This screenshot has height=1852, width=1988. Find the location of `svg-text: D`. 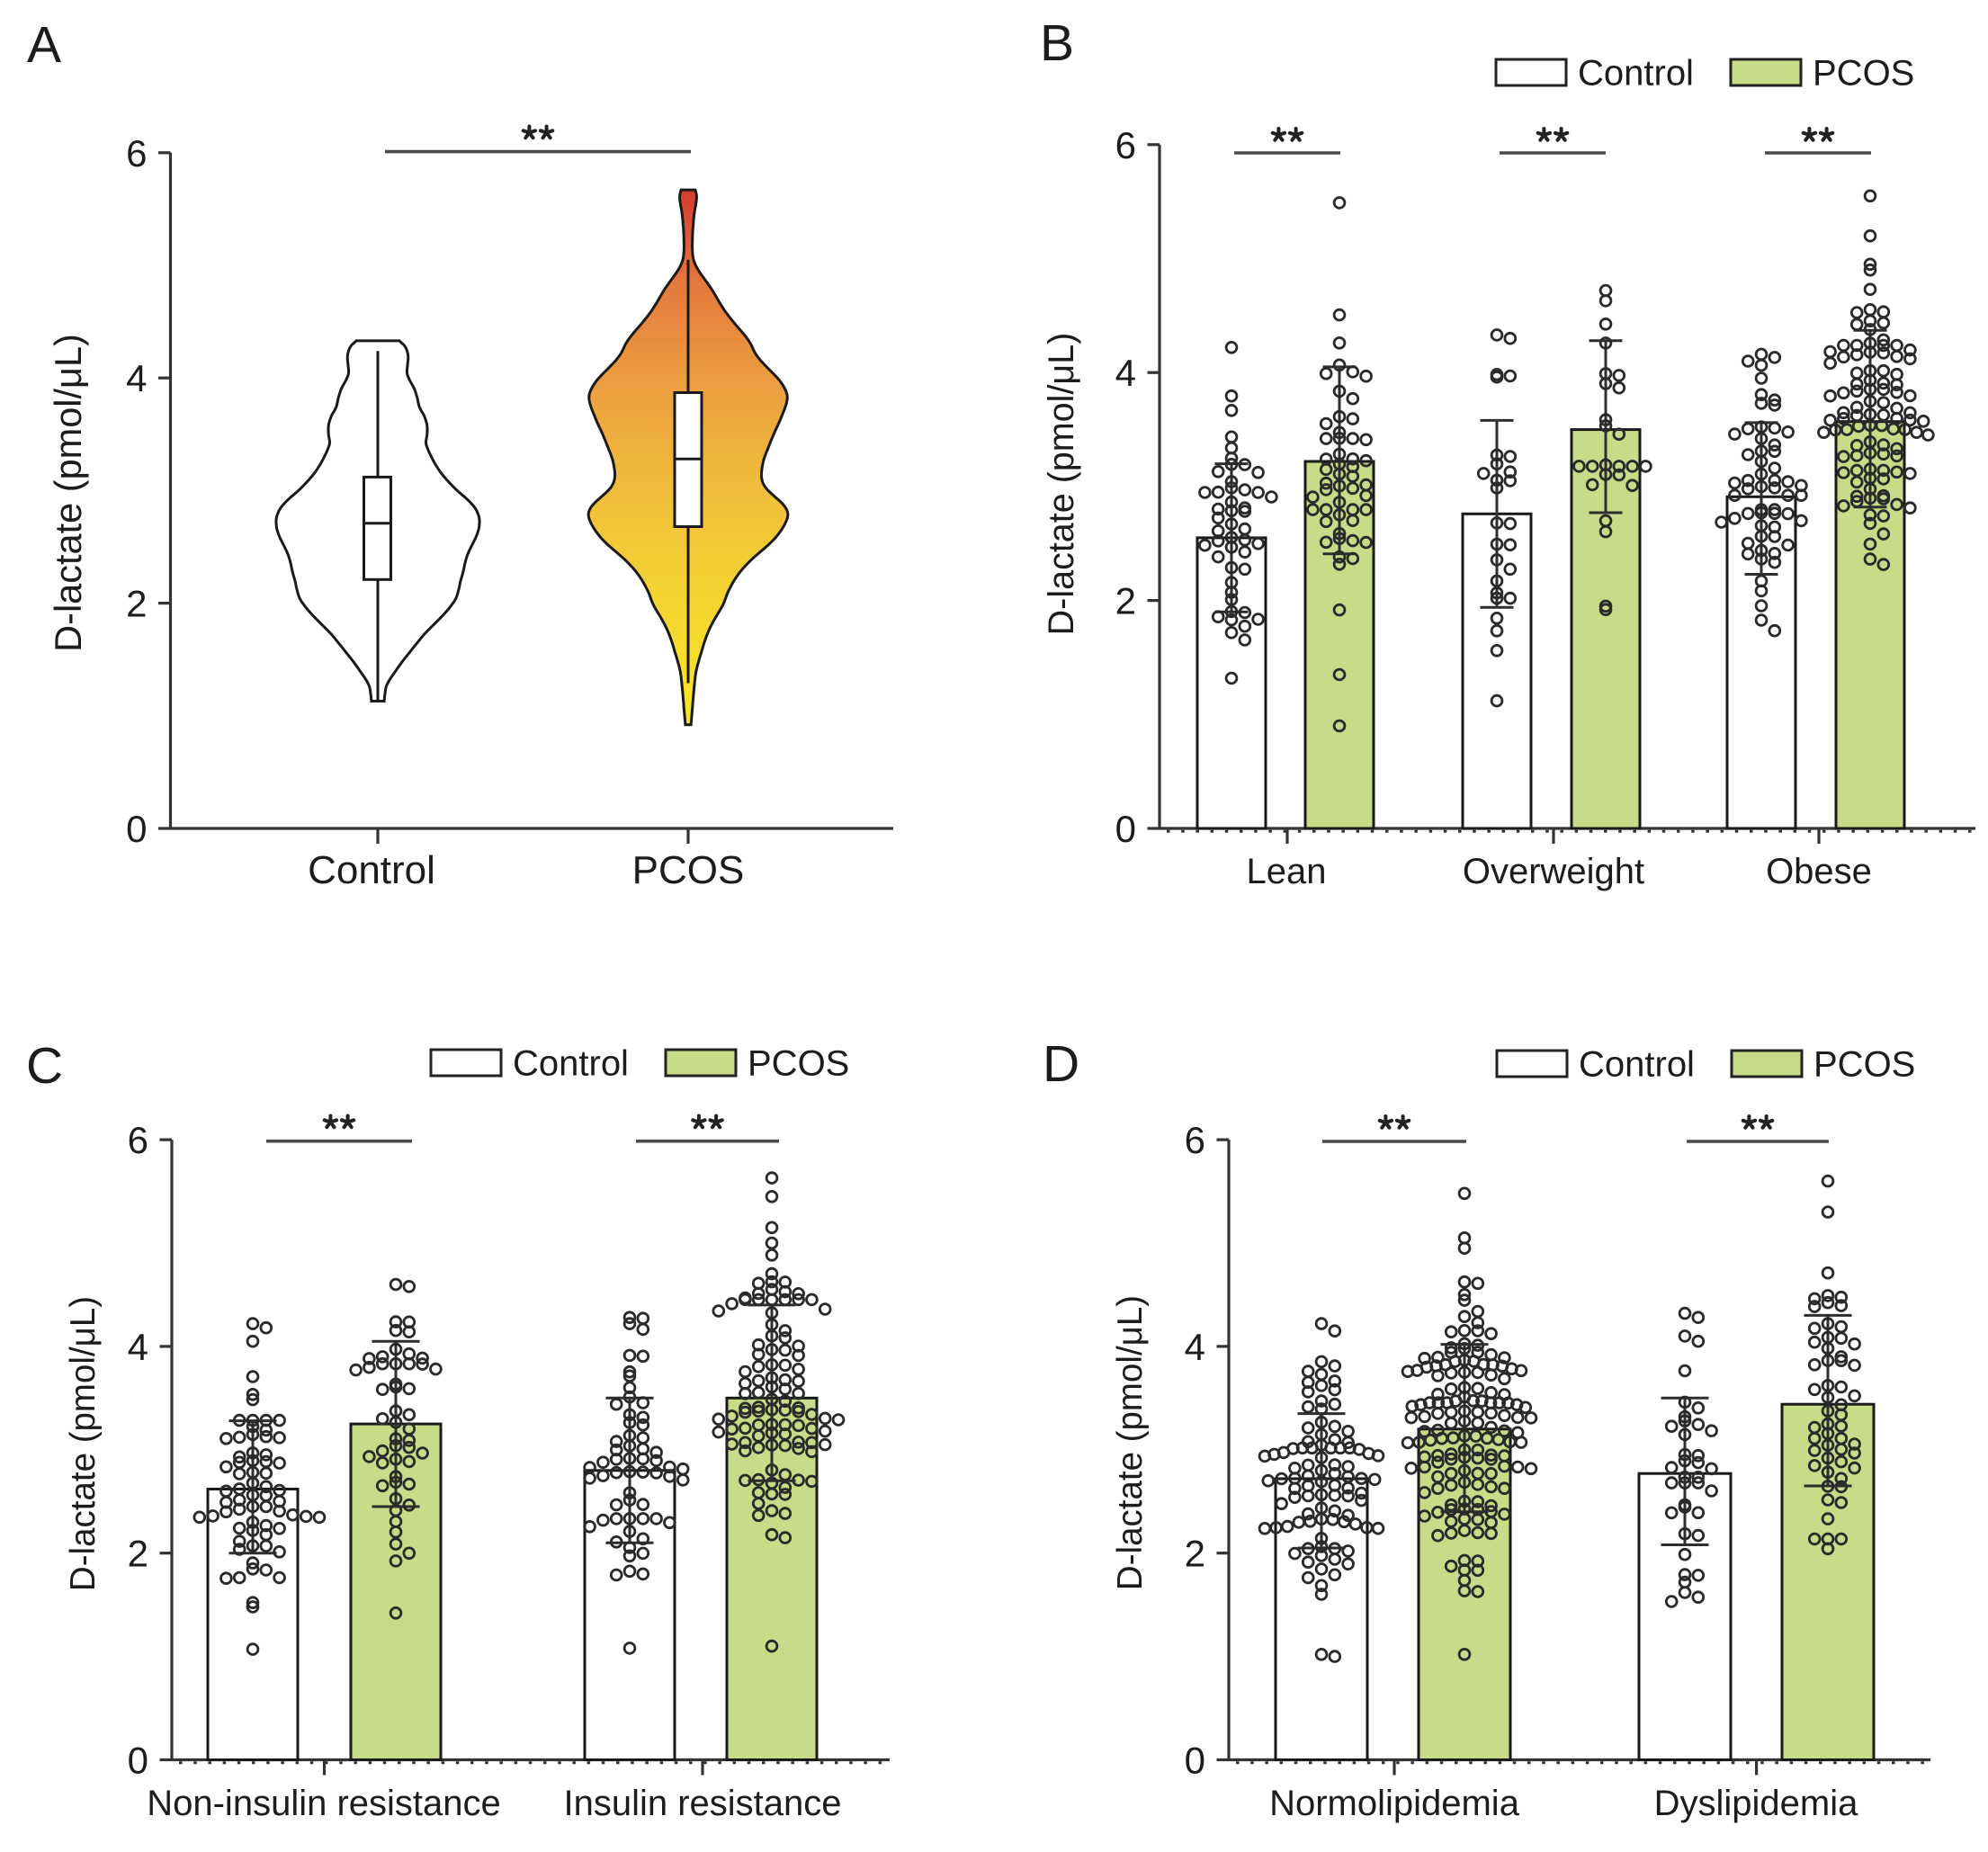

svg-text: D is located at coordinates (1061, 1064).